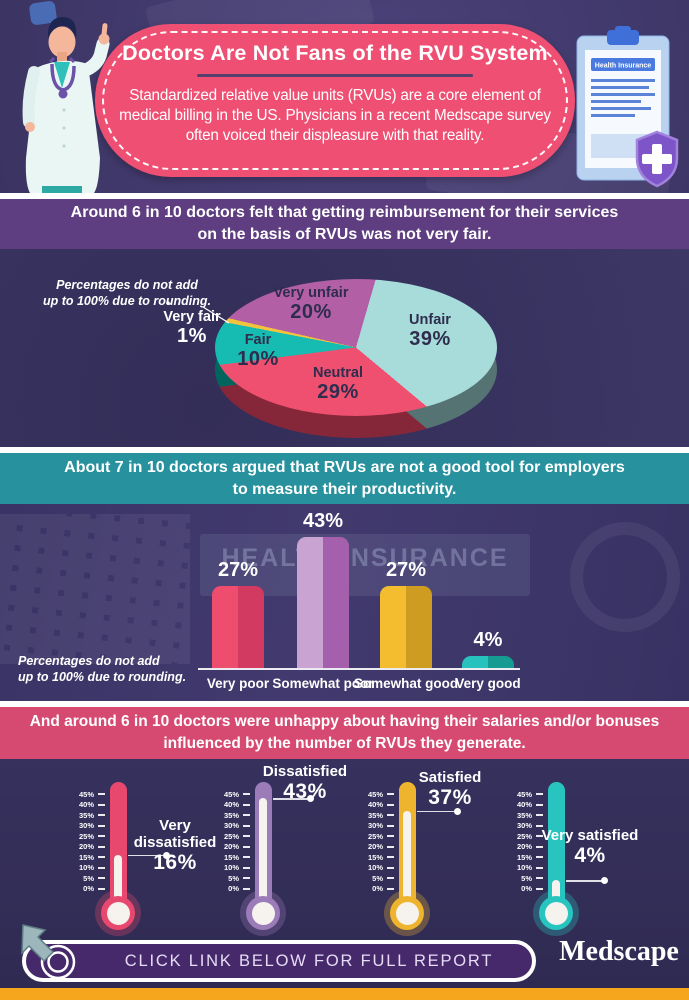  I want to click on note-line: up to 100% due to rounding., so click(127, 301).